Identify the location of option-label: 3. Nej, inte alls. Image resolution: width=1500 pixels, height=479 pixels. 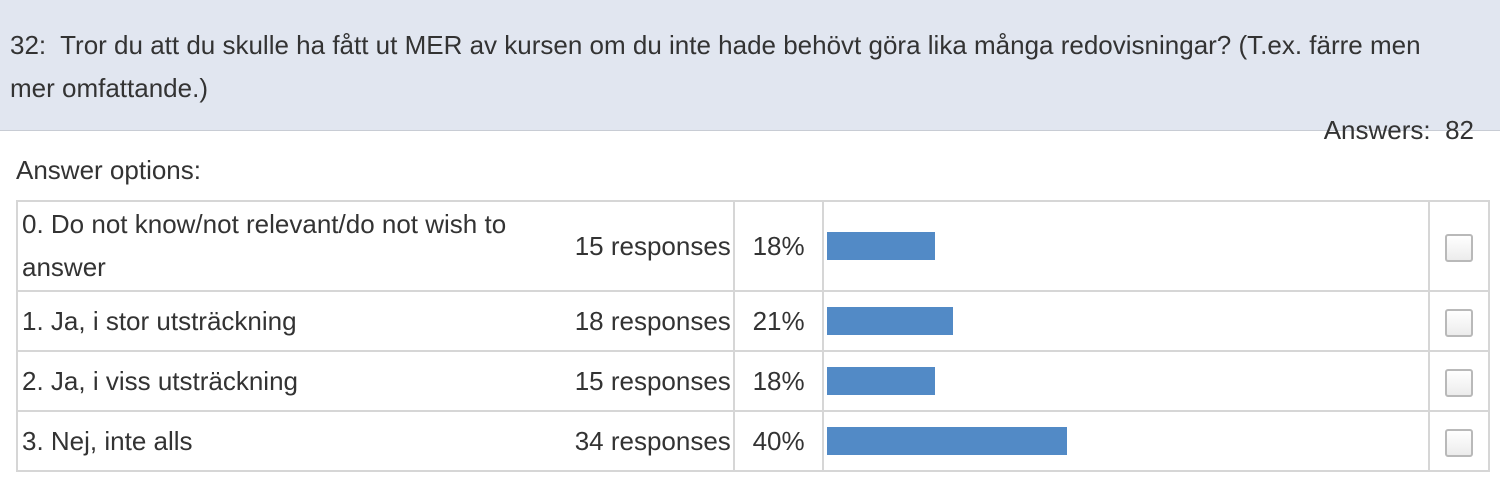
(286, 441).